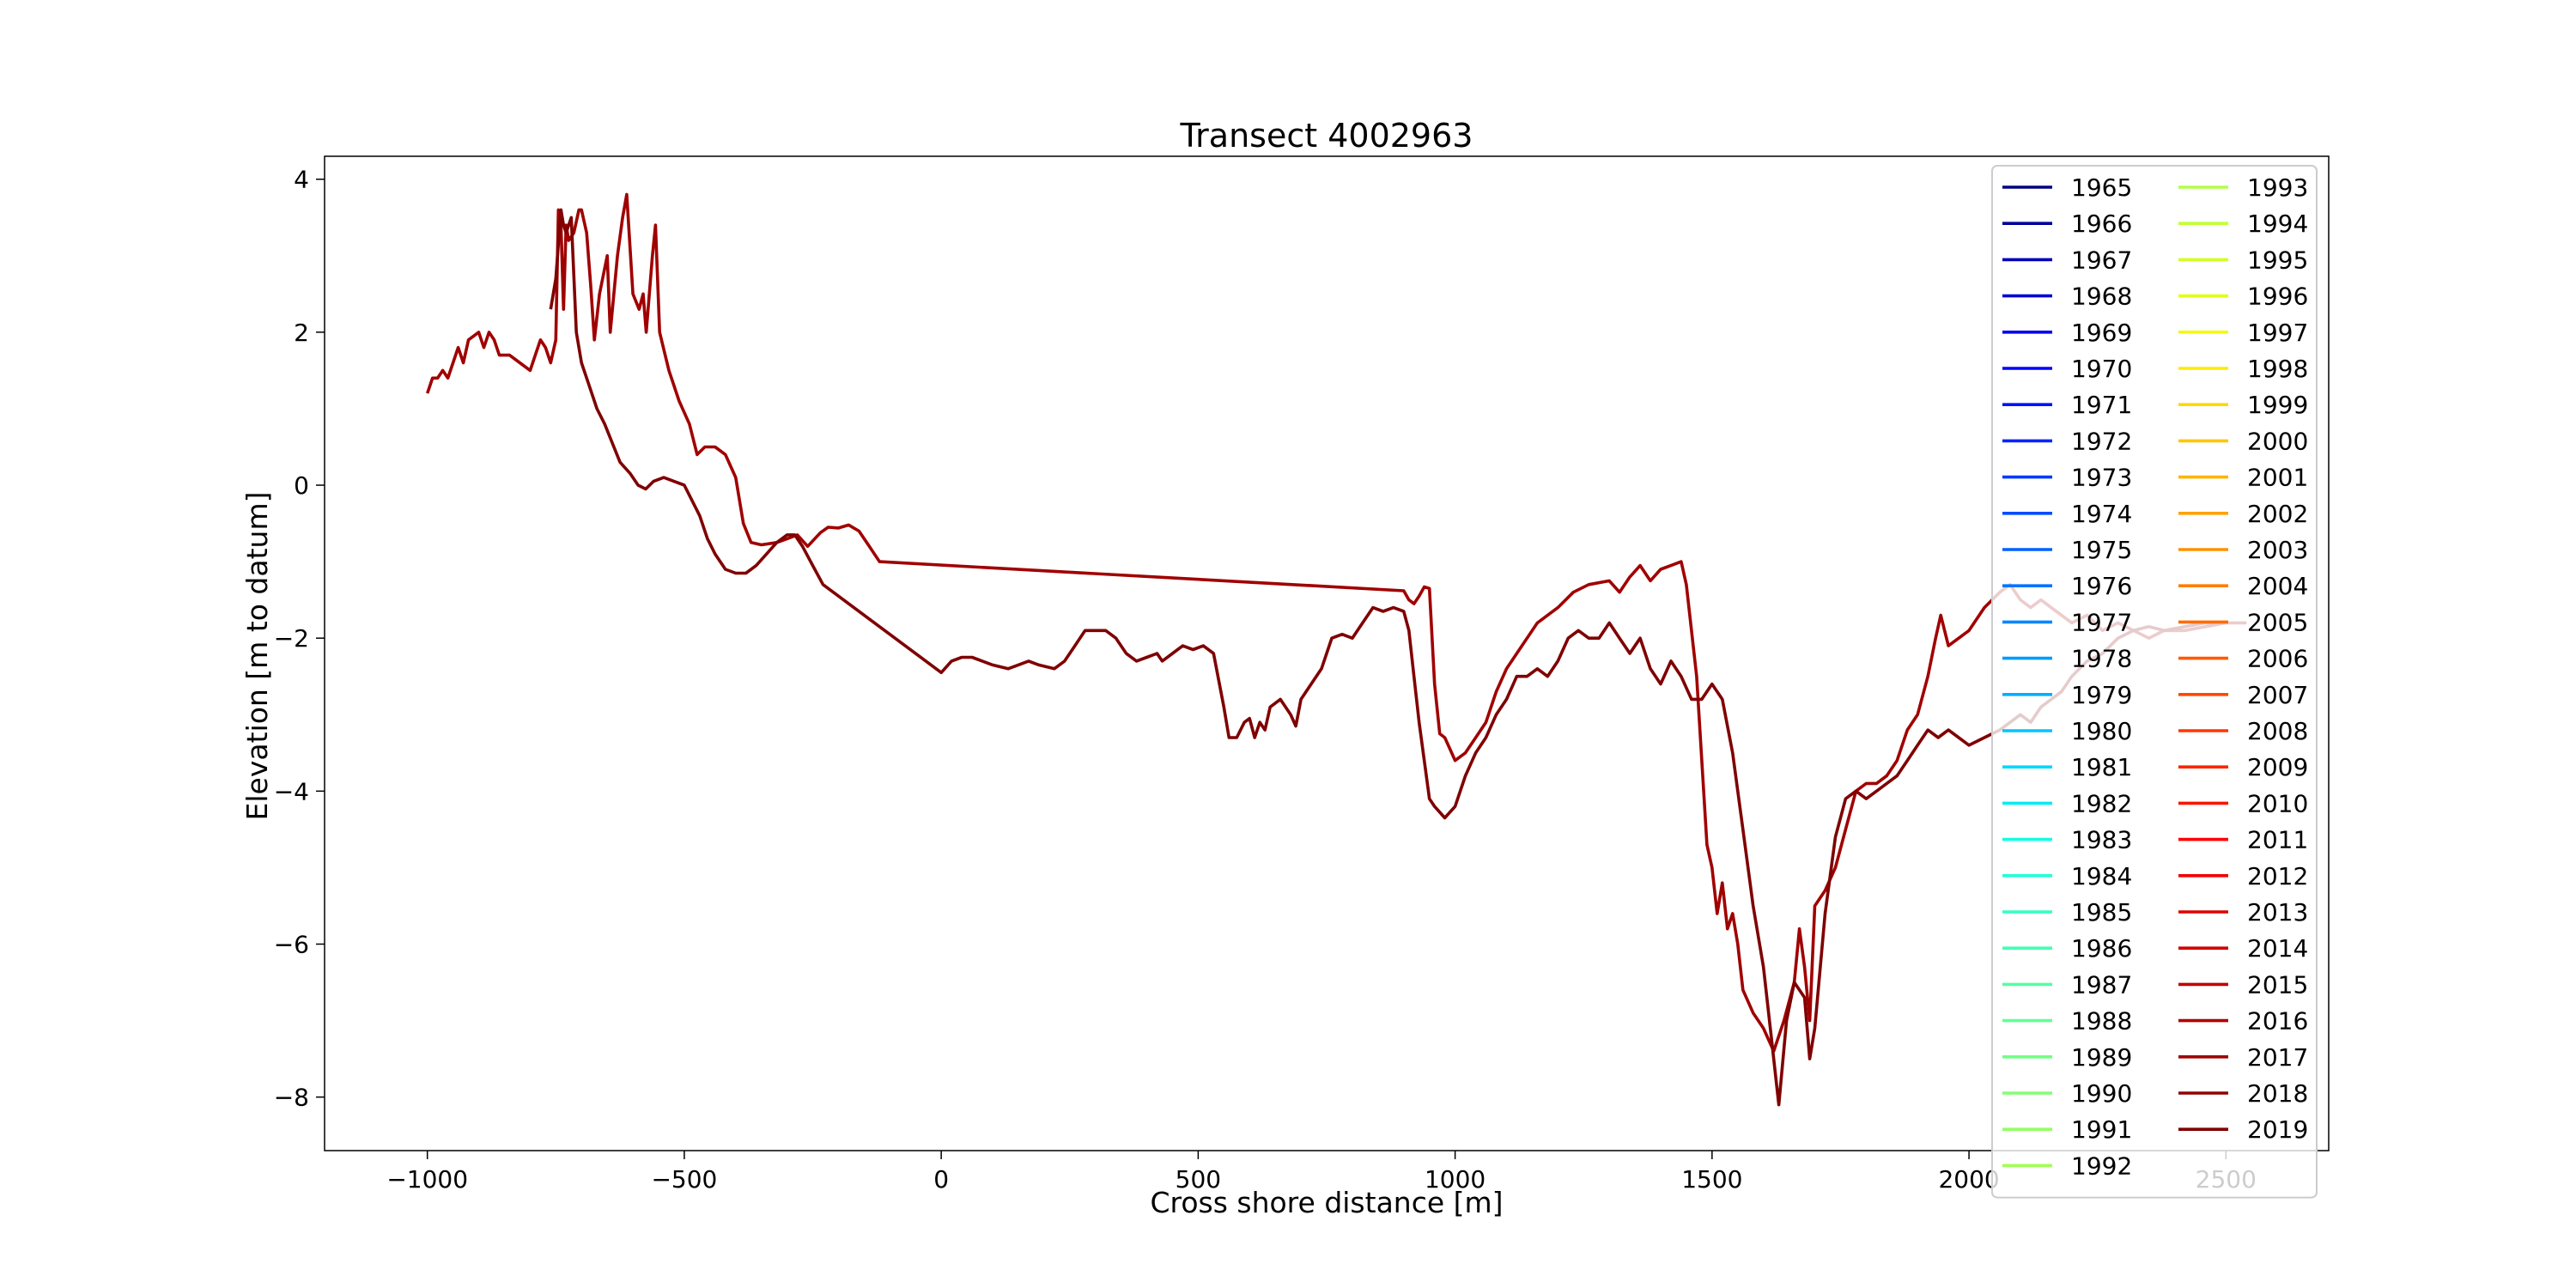 The width and height of the screenshot is (2576, 1288). Describe the element at coordinates (2101, 1021) in the screenshot. I see `legend-label: 1988` at that location.